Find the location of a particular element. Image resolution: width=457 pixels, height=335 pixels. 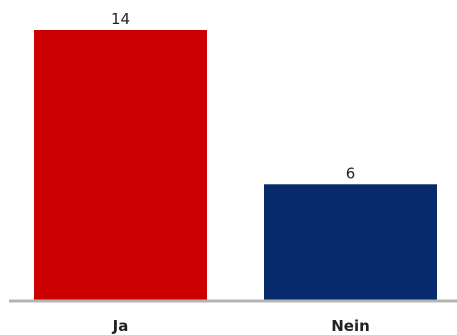

bar-nein is located at coordinates (350, 242).